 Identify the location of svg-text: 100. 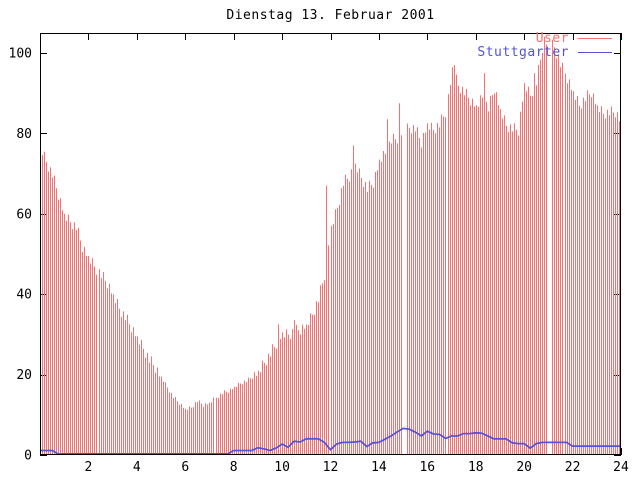
(20, 54).